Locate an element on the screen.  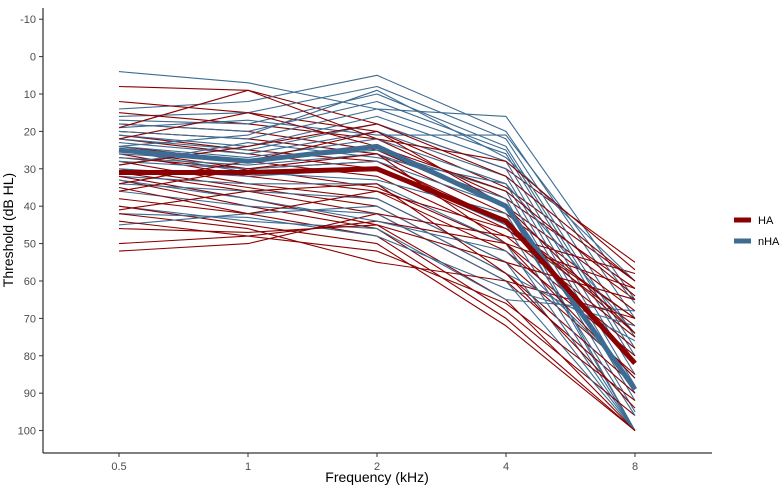
x-tick-label: 8 is located at coordinates (635, 467).